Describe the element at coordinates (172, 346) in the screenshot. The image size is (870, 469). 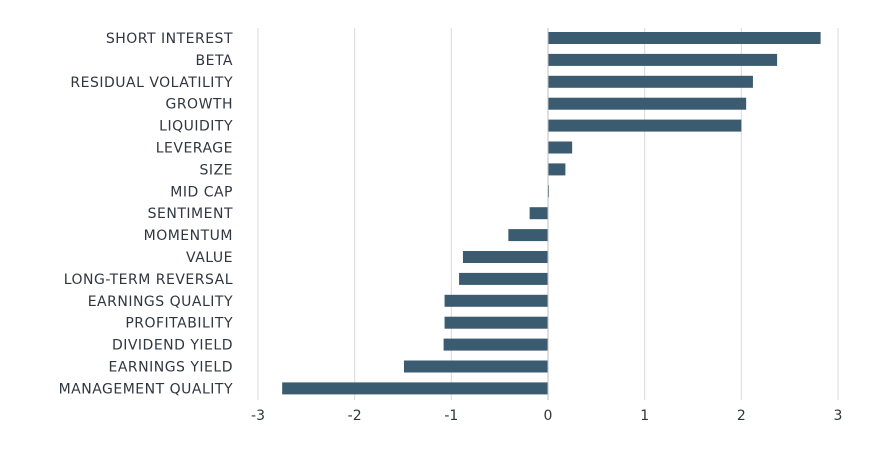
I see `category-label: DIVIDEND YIELD` at that location.